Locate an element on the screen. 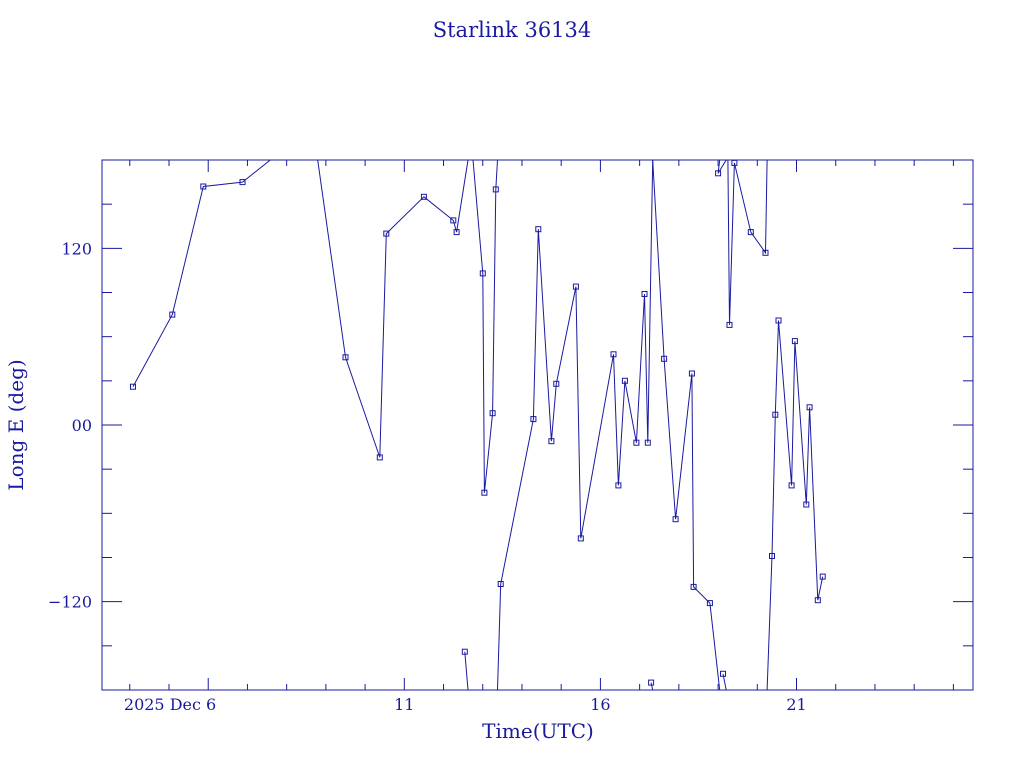 Image resolution: width=1024 pixels, height=768 pixels. x-tick-label: 2025 Dec 6 is located at coordinates (170, 704).